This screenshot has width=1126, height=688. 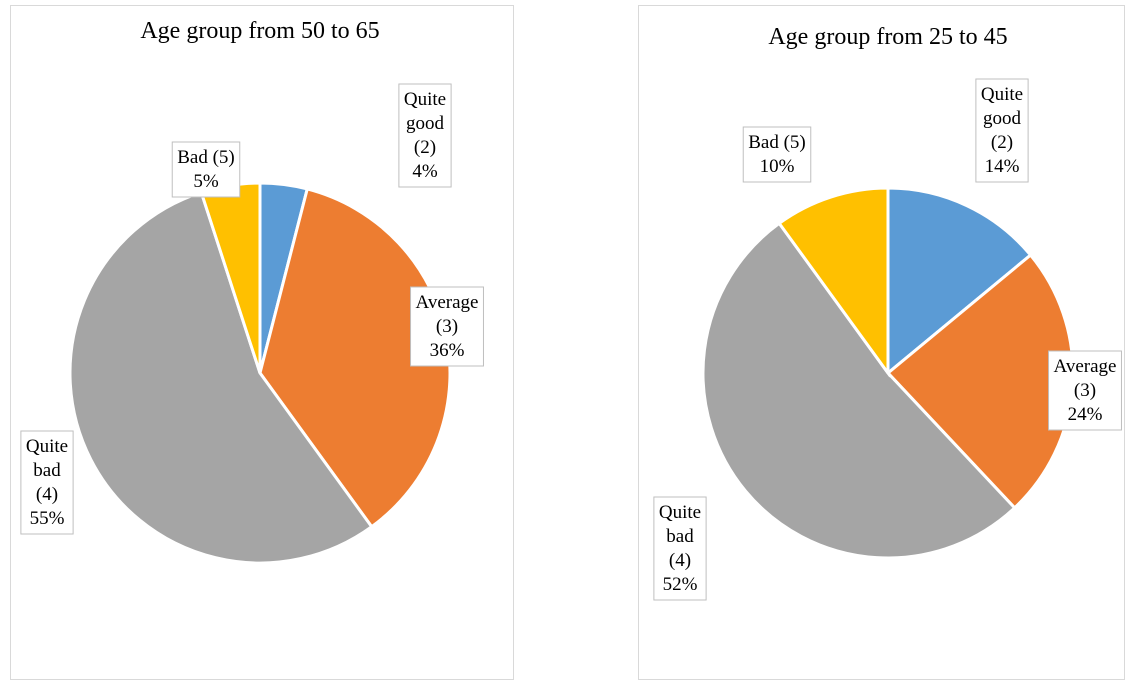 What do you see at coordinates (447, 350) in the screenshot?
I see `value-label: 36%` at bounding box center [447, 350].